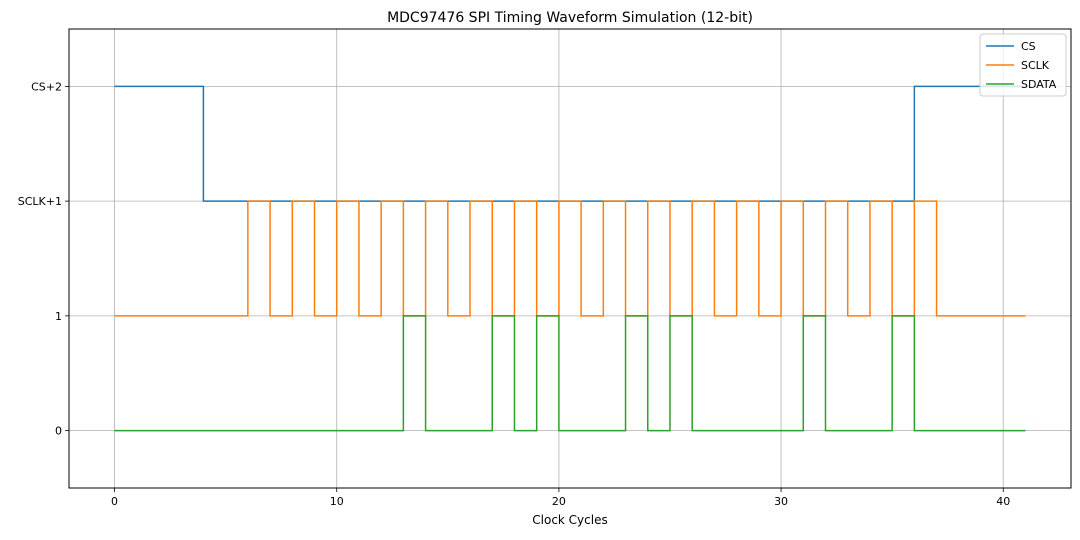 The height and width of the screenshot is (540, 1080). Describe the element at coordinates (1003, 501) in the screenshot. I see `x-tick-label: 40` at that location.